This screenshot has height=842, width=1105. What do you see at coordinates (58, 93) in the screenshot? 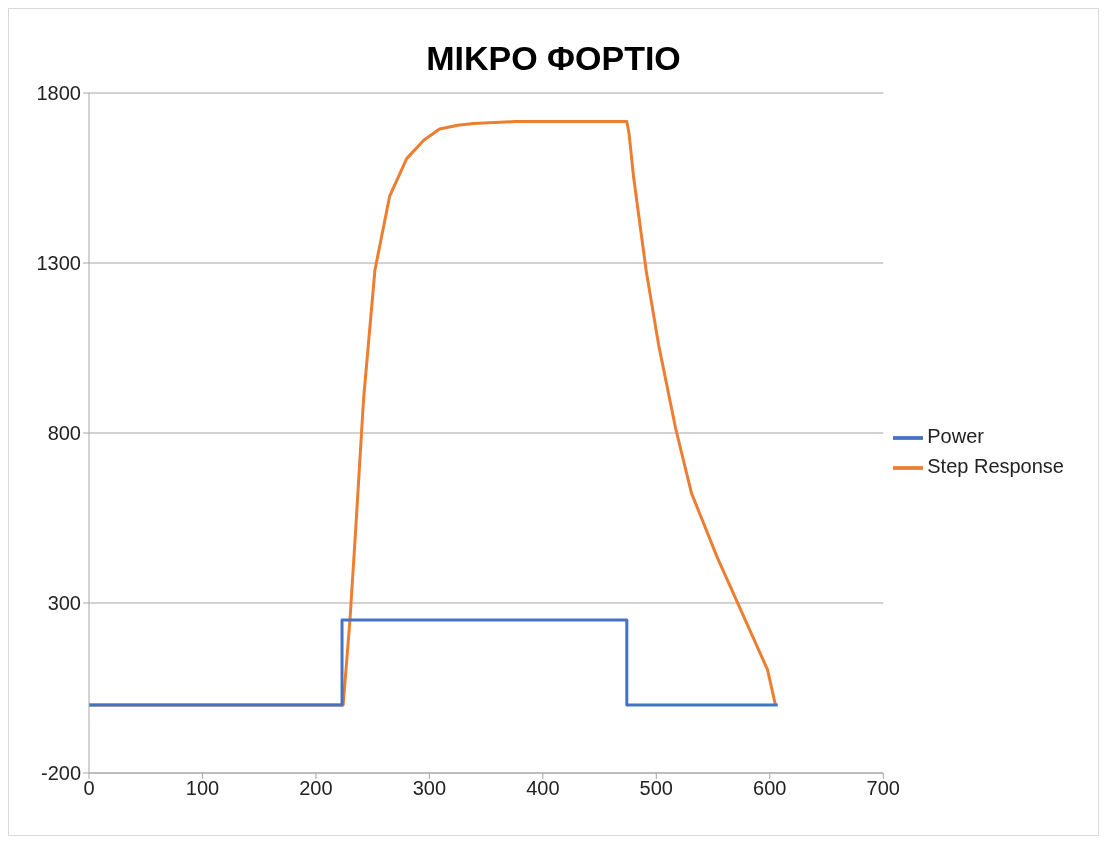
I see `y-tick-label: 1800` at bounding box center [58, 93].